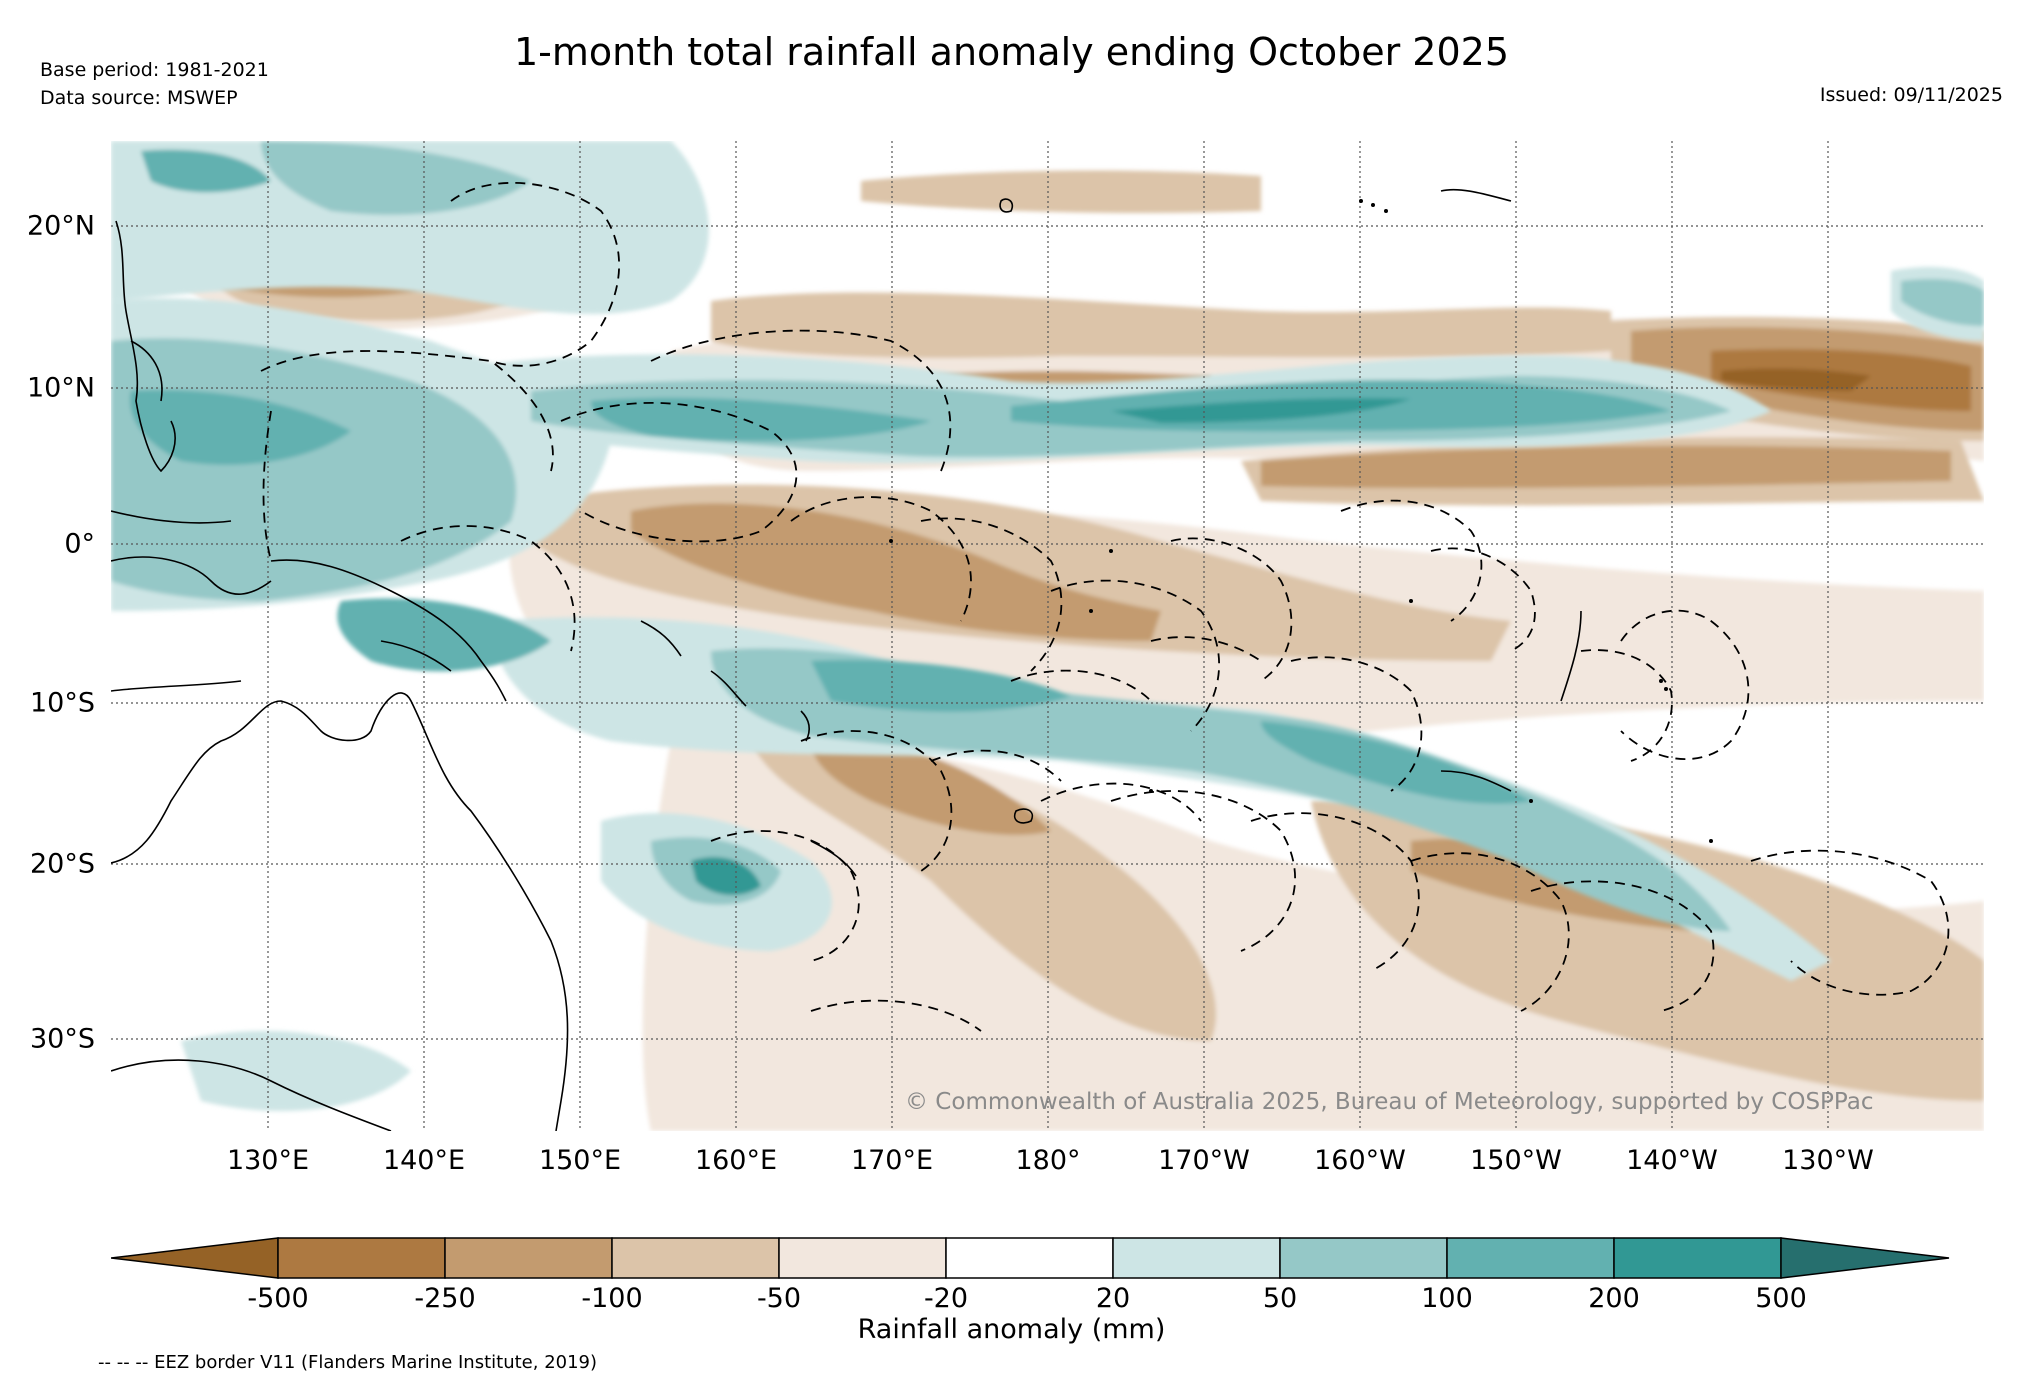 The height and width of the screenshot is (1380, 2023). Describe the element at coordinates (60, 226) in the screenshot. I see `lat-label-20n: 20°N` at that location.